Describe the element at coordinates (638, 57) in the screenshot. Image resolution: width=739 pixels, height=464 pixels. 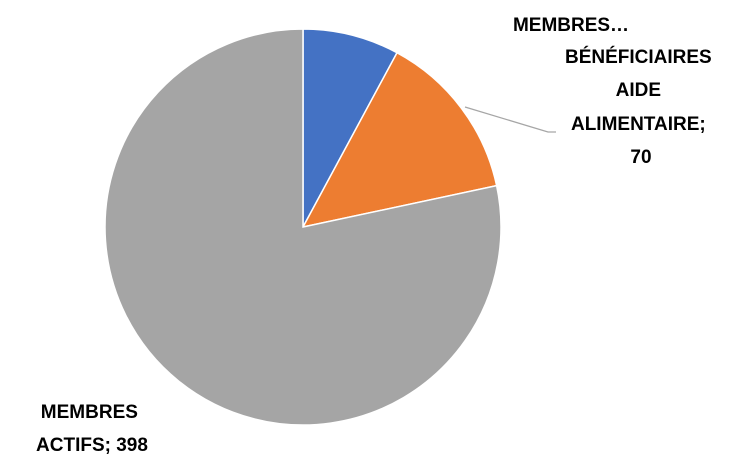
I see `data-label-1-line-0: BÉNÉFICIAIRES` at that location.